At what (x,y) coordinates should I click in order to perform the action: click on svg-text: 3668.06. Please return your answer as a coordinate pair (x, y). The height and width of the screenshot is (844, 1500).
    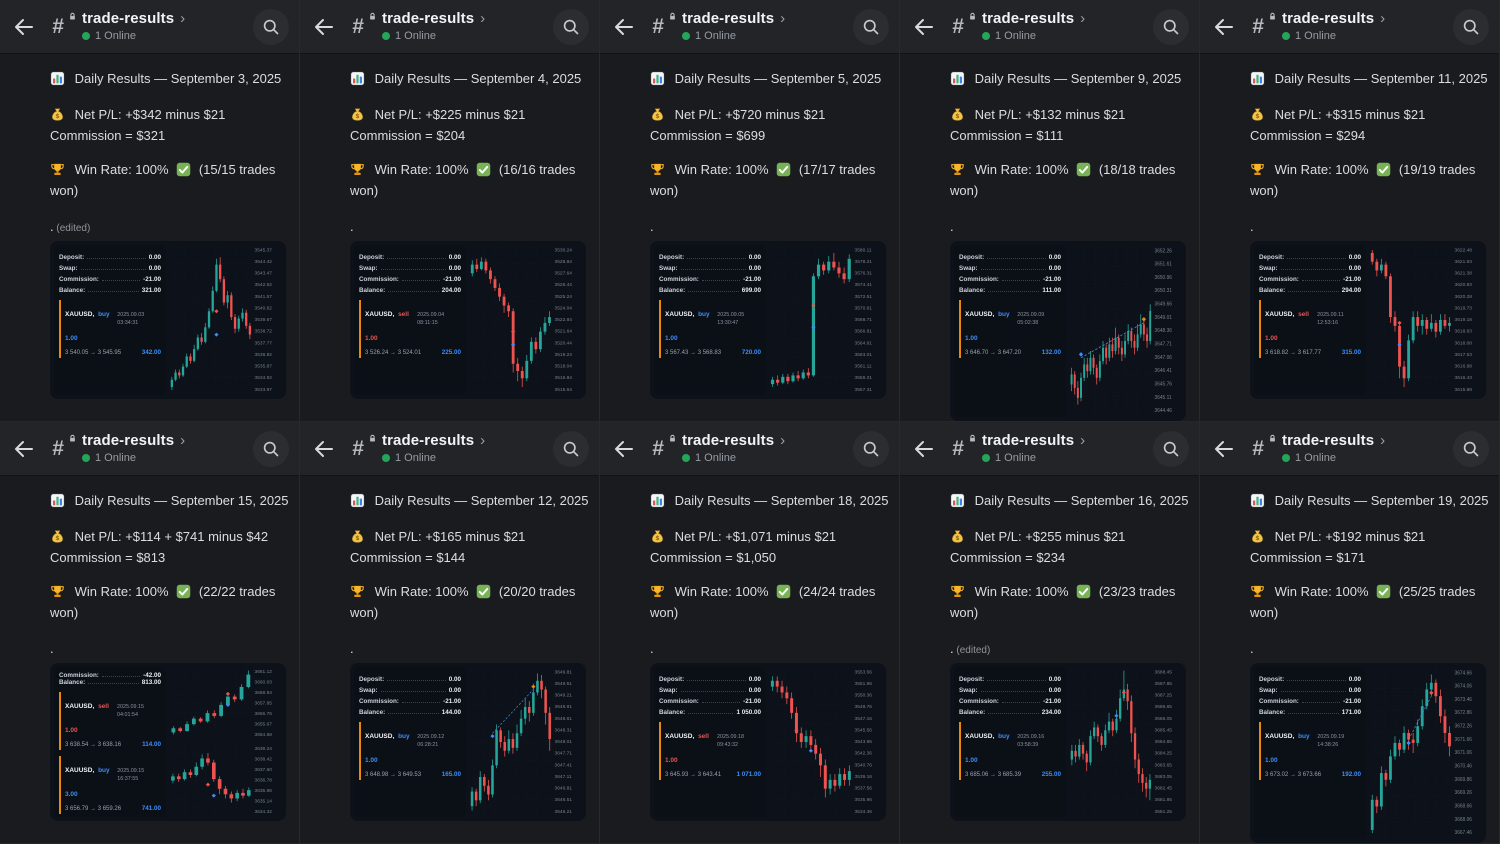
    Looking at the image, I should click on (1464, 820).